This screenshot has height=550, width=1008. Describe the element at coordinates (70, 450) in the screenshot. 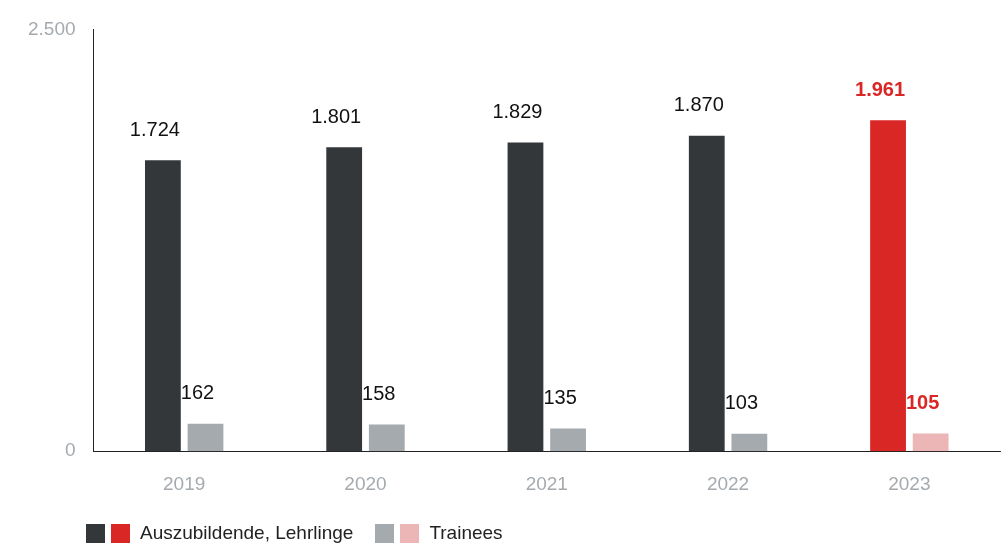

I see `y-tick-label: 0` at that location.